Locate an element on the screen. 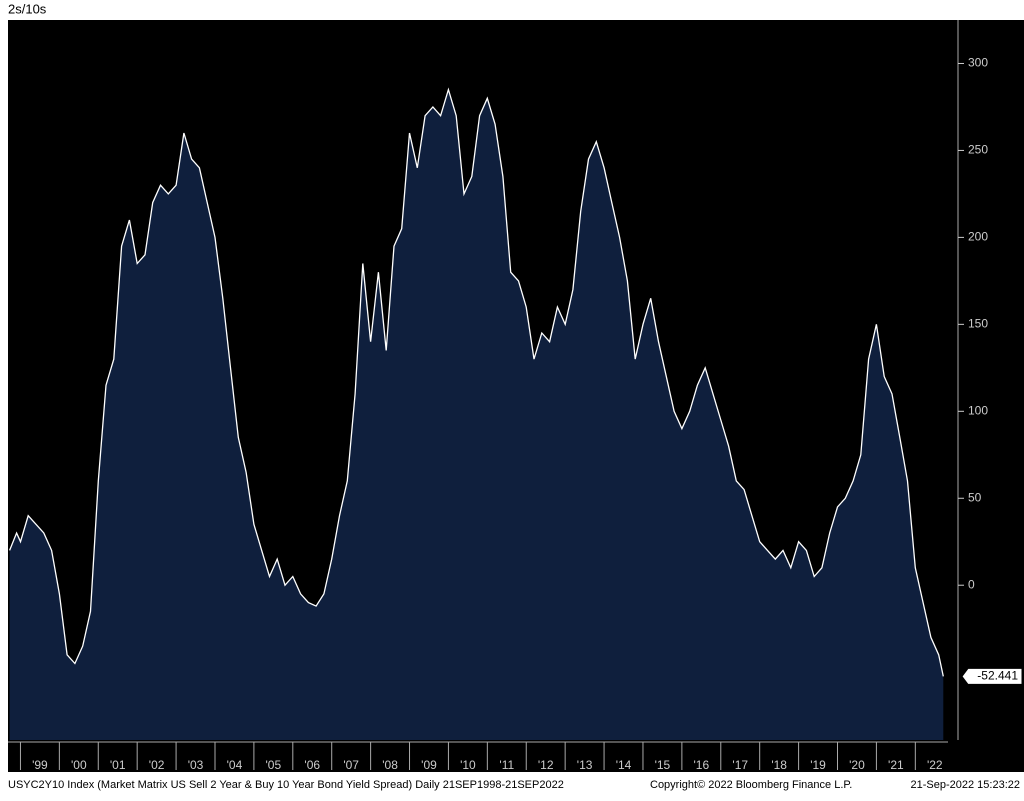  x-tick-label: '12 is located at coordinates (546, 765).